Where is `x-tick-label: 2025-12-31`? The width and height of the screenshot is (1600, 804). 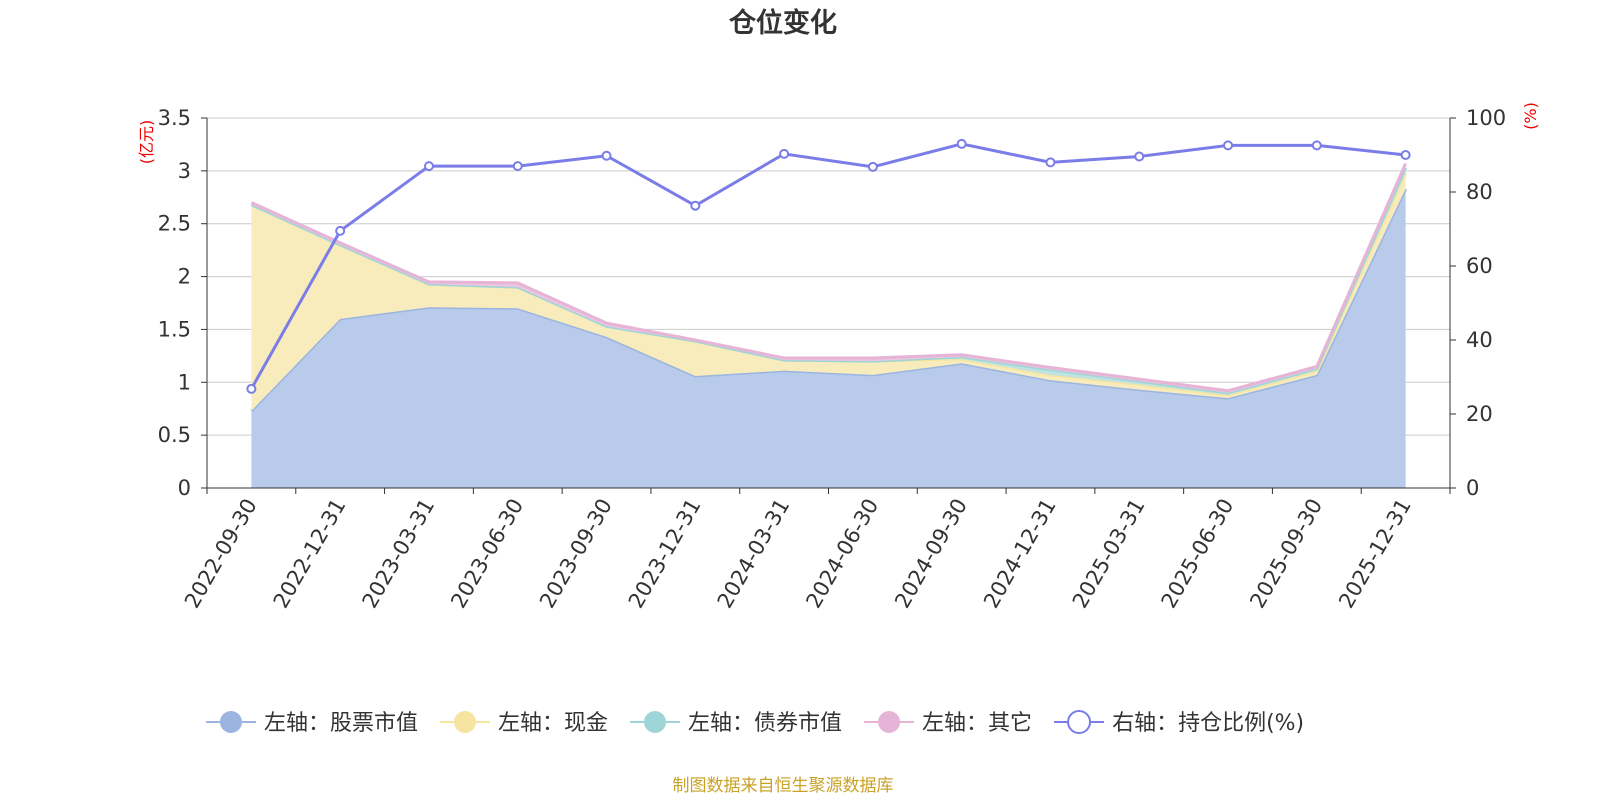
x-tick-label: 2025-12-31 is located at coordinates (1375, 554).